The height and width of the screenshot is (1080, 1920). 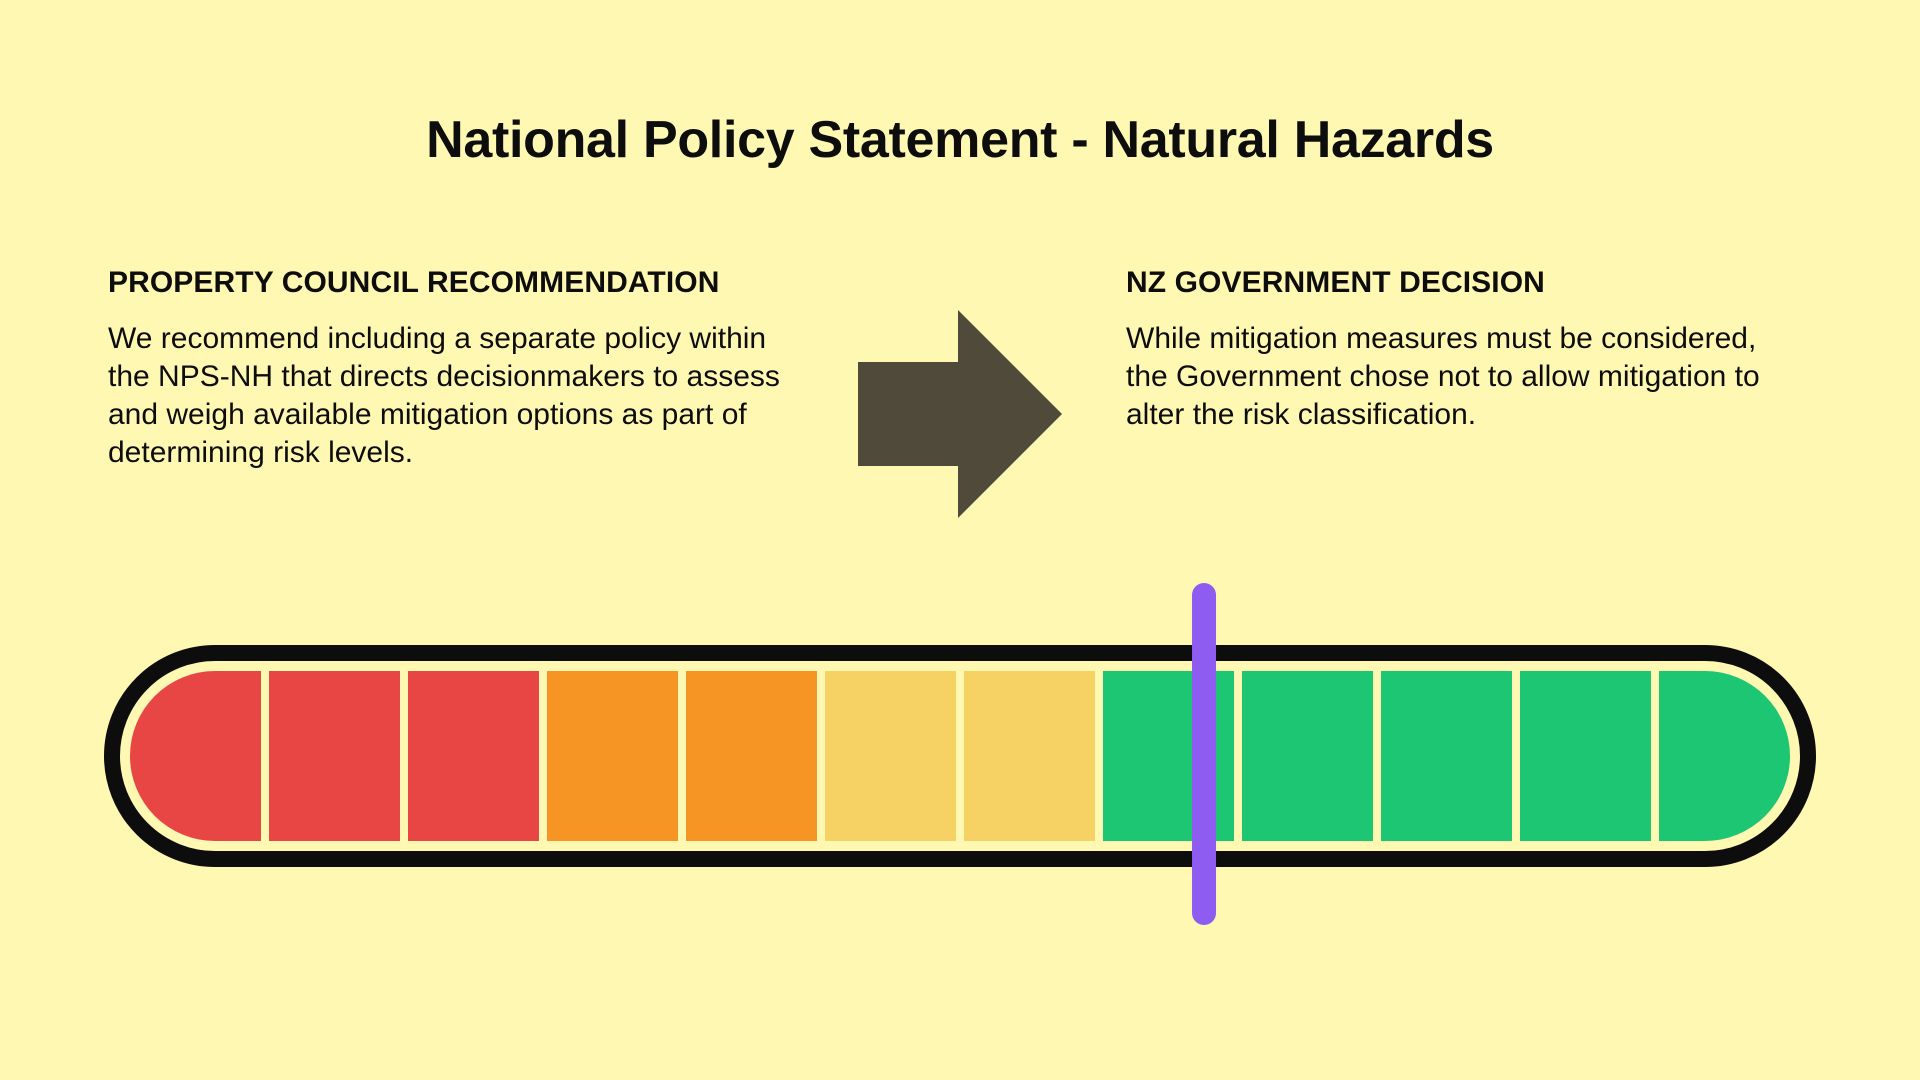 What do you see at coordinates (1204, 754) in the screenshot?
I see `gauge-marker` at bounding box center [1204, 754].